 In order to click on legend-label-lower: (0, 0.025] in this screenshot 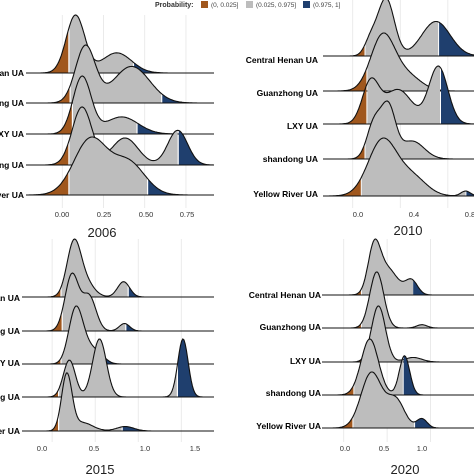, I will do `click(225, 5)`.